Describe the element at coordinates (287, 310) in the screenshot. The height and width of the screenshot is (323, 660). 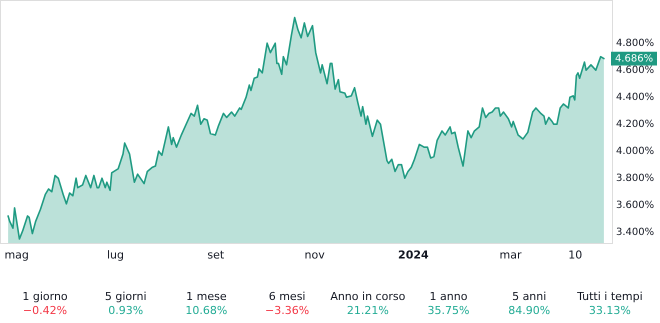
I see `text: −3.36%` at that location.